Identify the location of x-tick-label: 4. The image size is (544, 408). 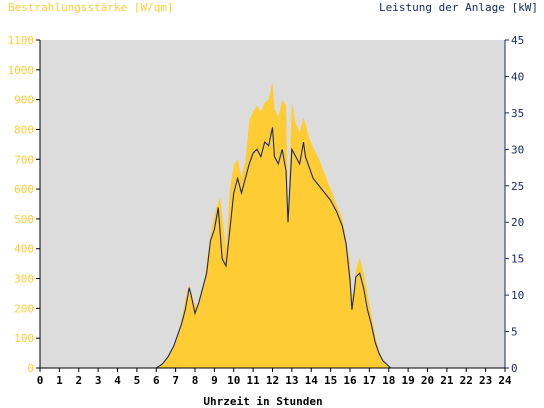
(117, 380).